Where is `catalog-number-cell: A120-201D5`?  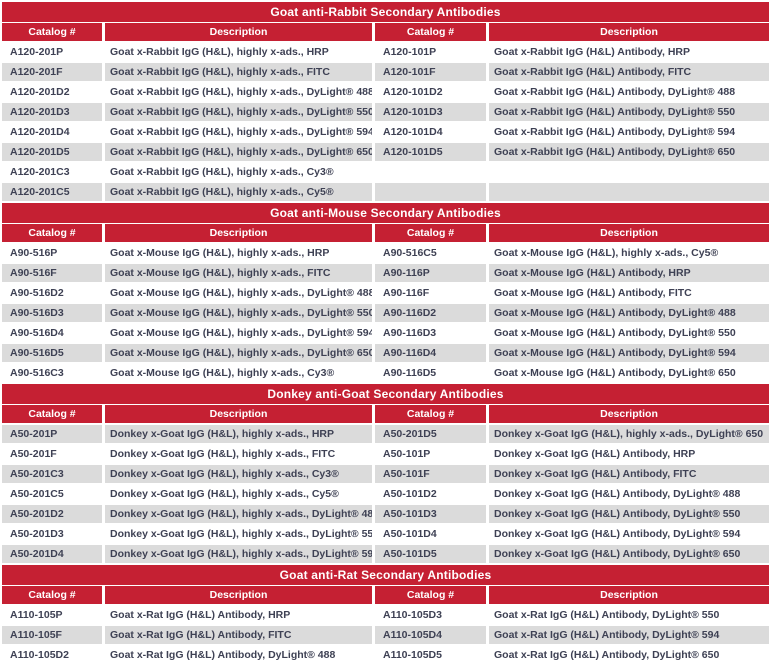 catalog-number-cell: A120-201D5 is located at coordinates (53, 153).